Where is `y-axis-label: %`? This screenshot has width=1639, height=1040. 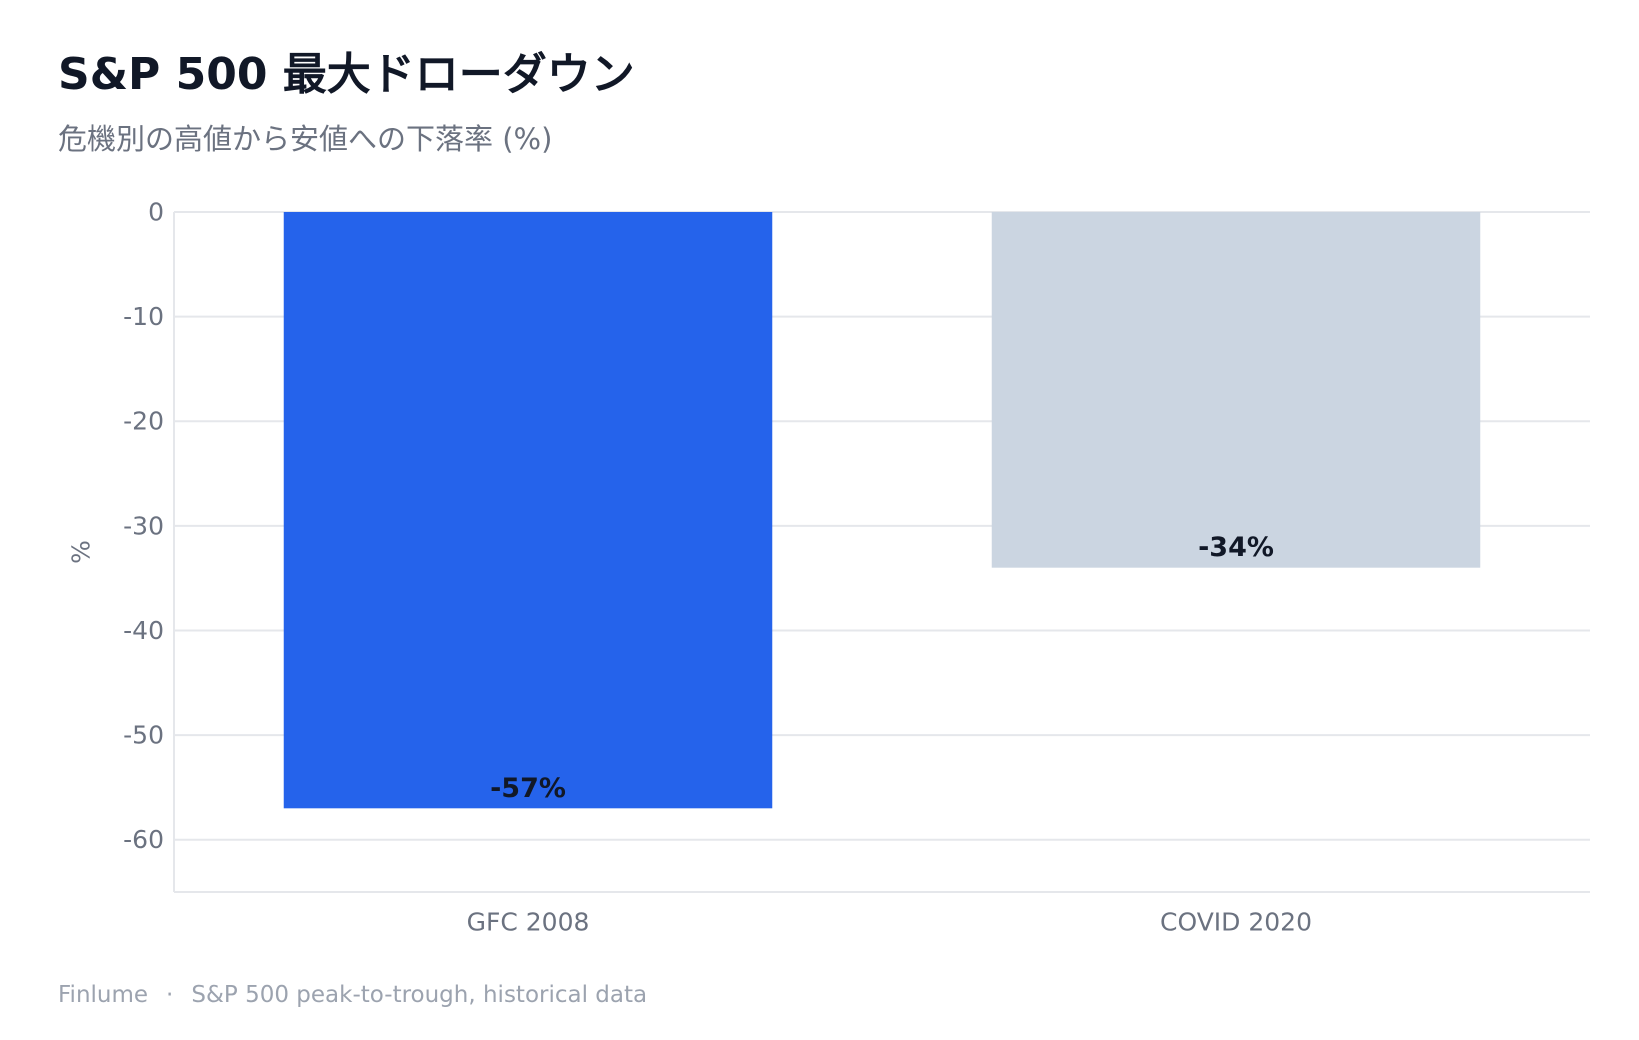
y-axis-label: % is located at coordinates (81, 552).